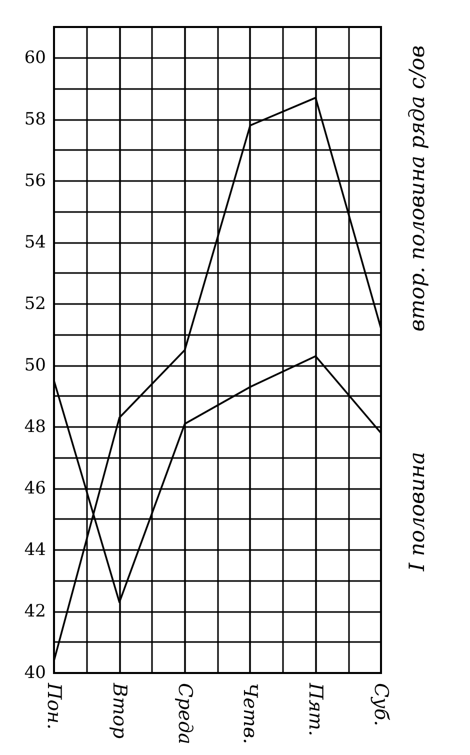 This screenshot has width=470, height=755. I want to click on x-tick-label: Суб., so click(381, 704).